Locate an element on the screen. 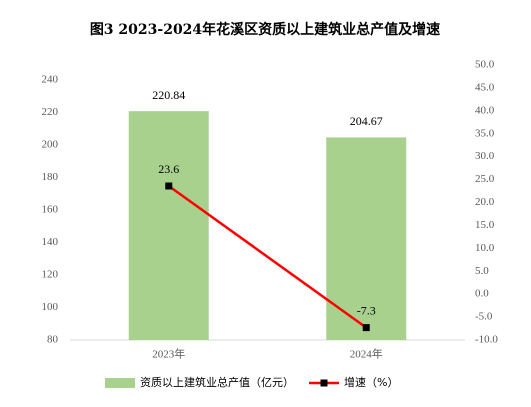  line is located at coordinates (267, 256).